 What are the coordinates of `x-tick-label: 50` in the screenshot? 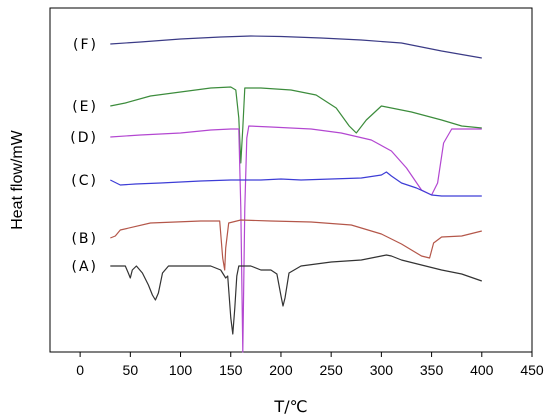 It's located at (131, 370).